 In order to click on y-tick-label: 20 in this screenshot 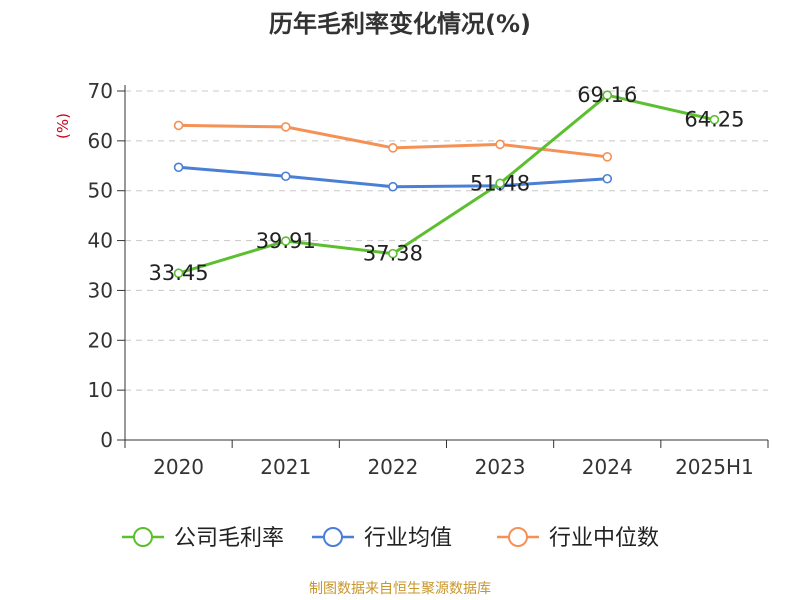, I will do `click(100, 340)`.